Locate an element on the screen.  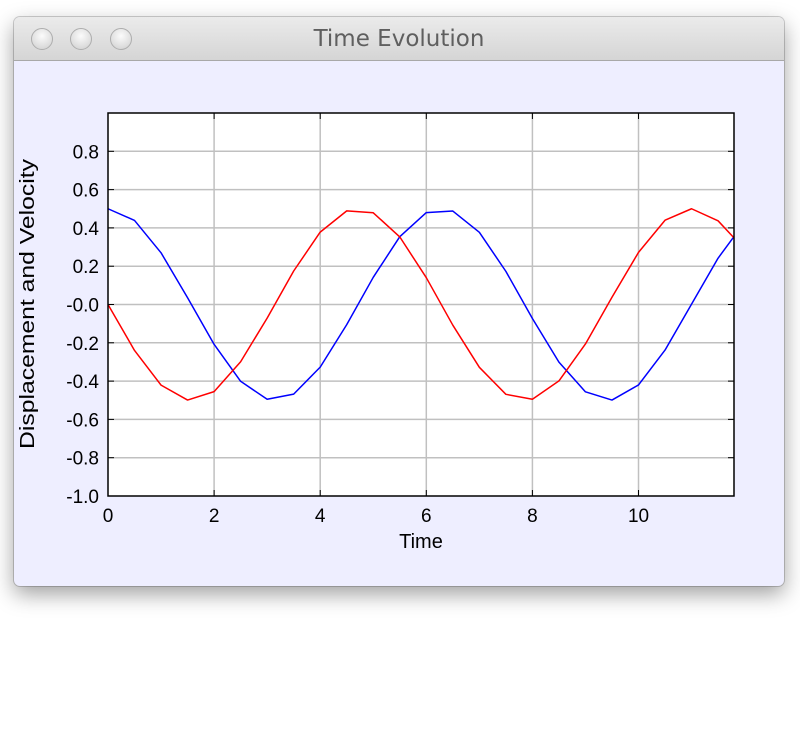
x-tick-label: 8 is located at coordinates (532, 516).